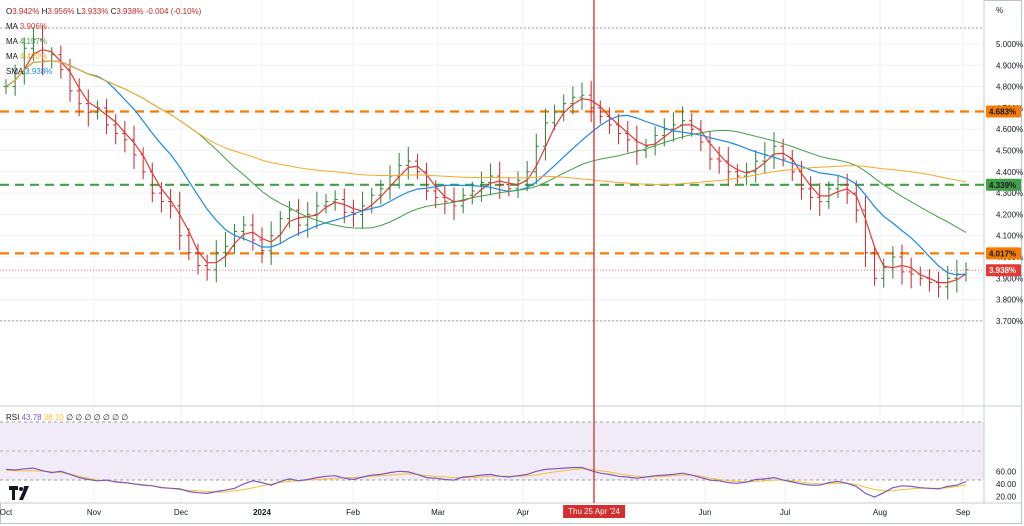 Image resolution: width=1024 pixels, height=526 pixels. Describe the element at coordinates (20, 493) in the screenshot. I see `tradingview-logo-icon` at that location.